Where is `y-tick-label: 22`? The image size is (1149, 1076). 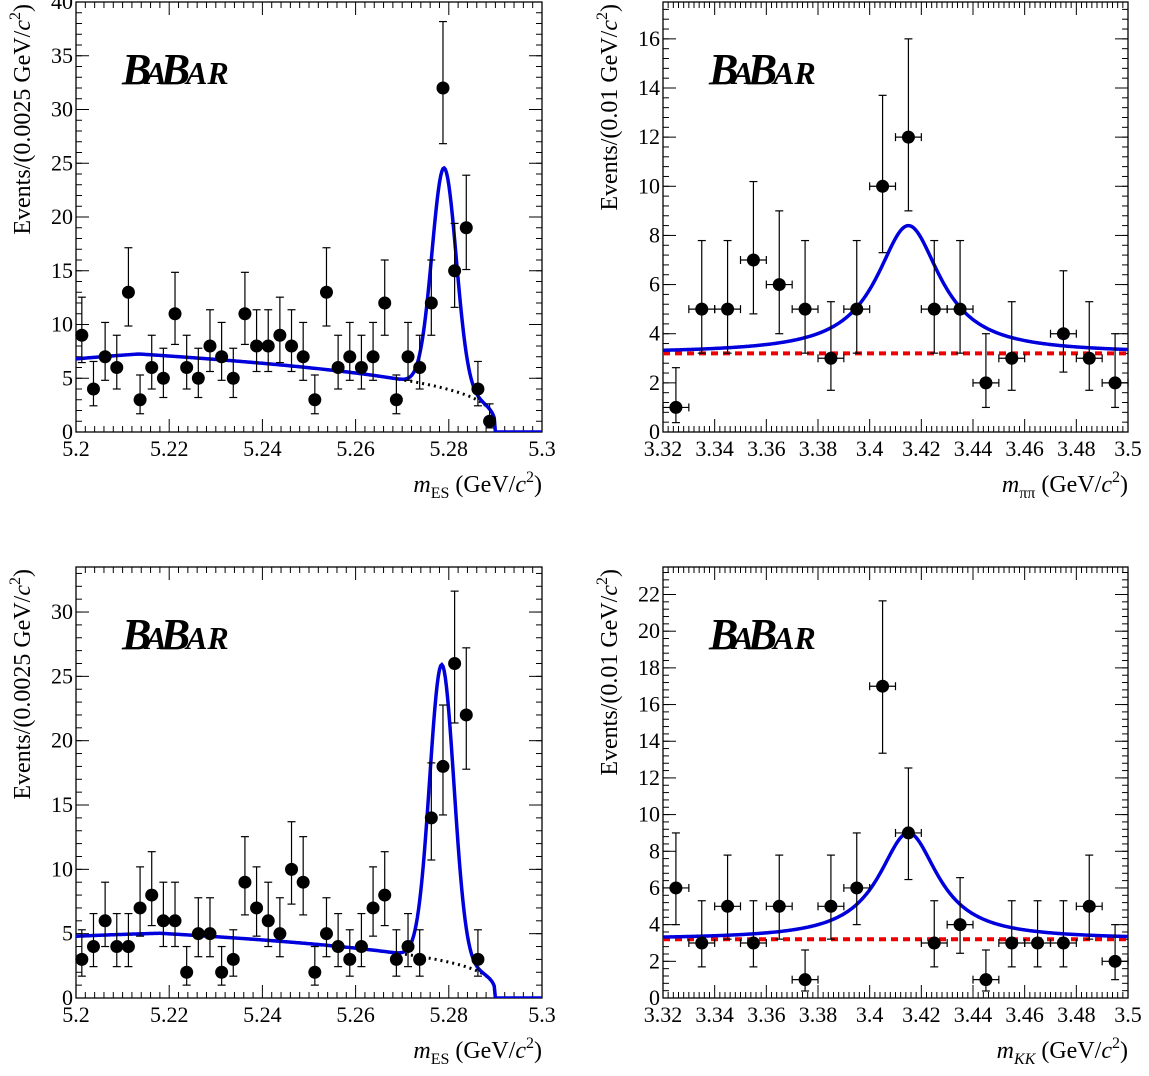
y-tick-label: 22 is located at coordinates (649, 594).